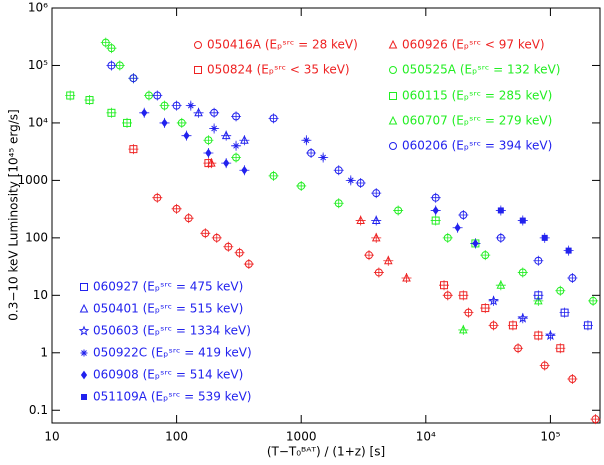 The height and width of the screenshot is (465, 604). What do you see at coordinates (14, 215) in the screenshot?
I see `y-axis-title: 0.3−10 keV Luminosity [10⁴⁵ erg/s]` at bounding box center [14, 215].